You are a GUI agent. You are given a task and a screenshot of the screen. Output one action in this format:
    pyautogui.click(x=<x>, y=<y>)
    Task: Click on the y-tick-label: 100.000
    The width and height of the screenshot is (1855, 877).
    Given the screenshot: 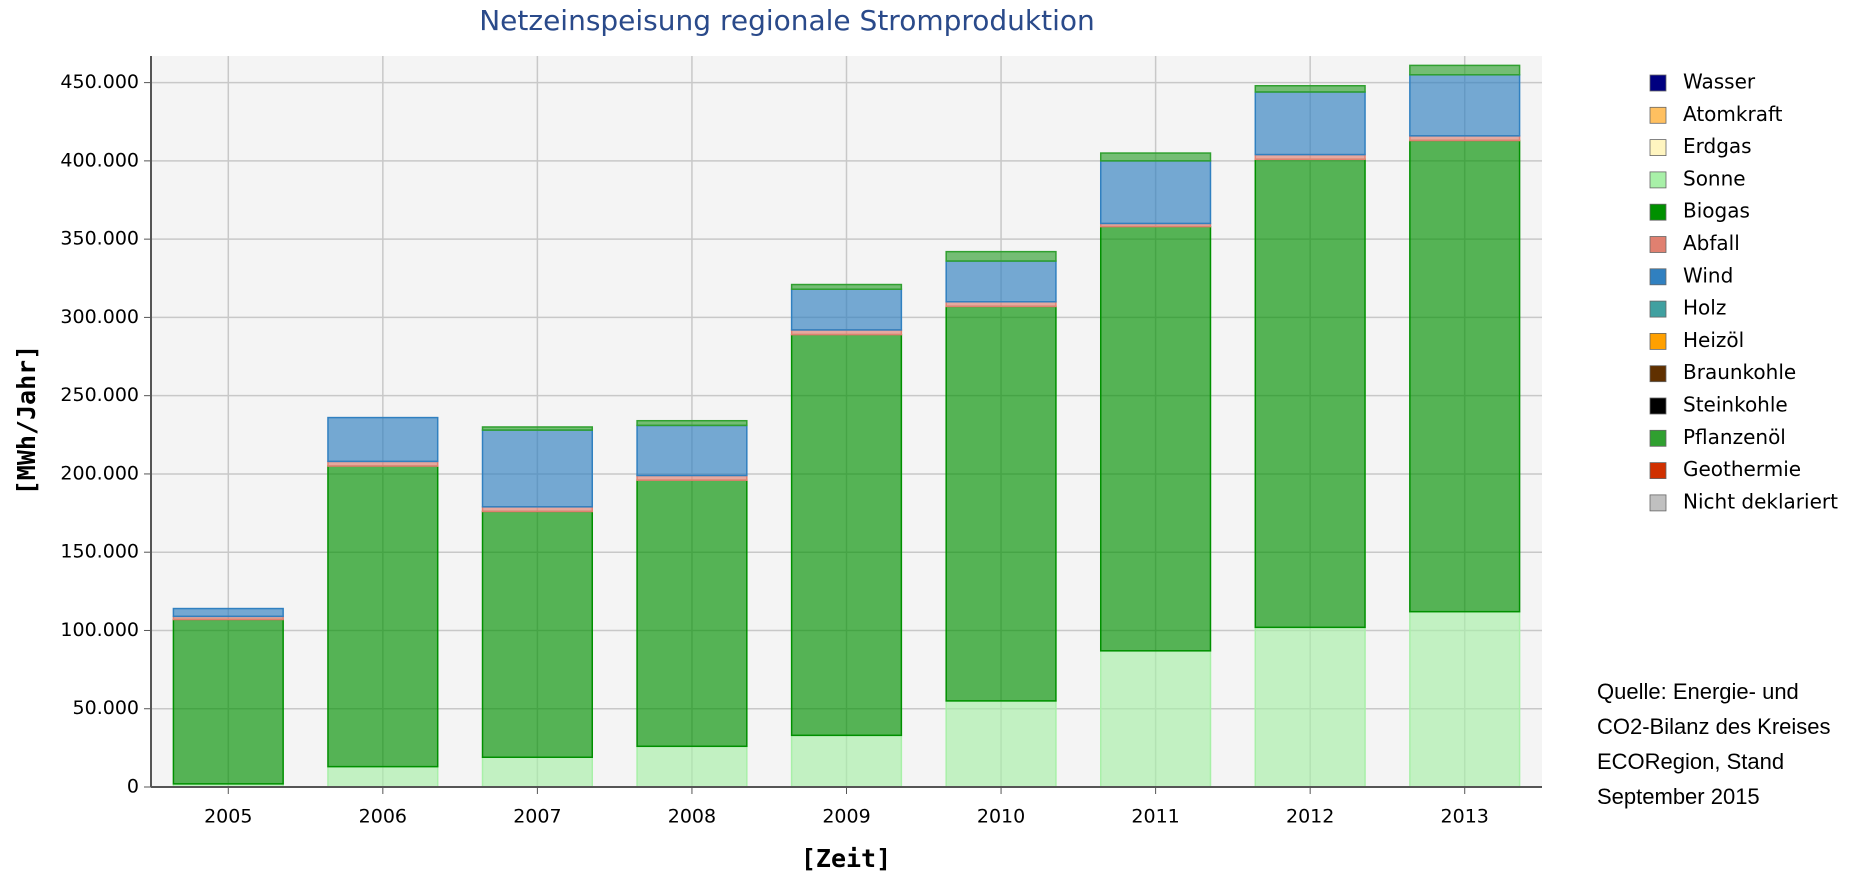 What is the action you would take?
    pyautogui.click(x=99, y=630)
    